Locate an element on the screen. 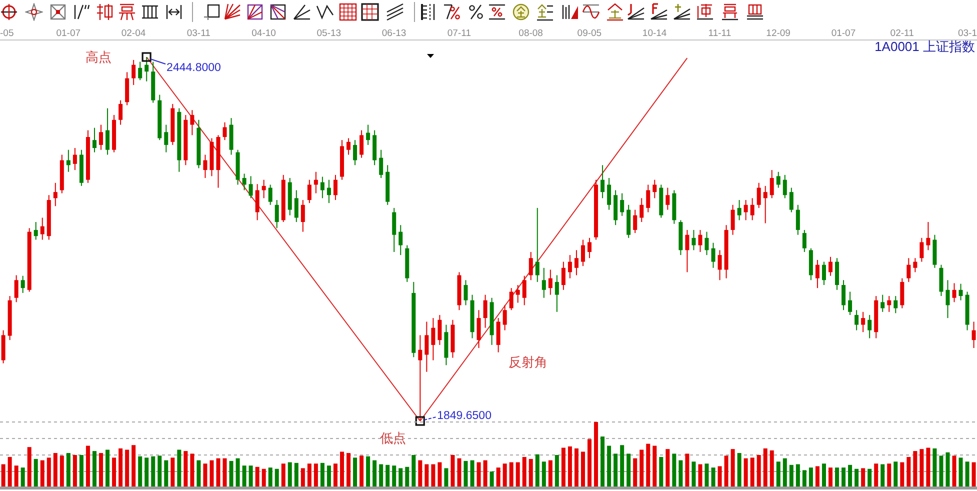 The image size is (977, 491). x-tick-label: 11-11 is located at coordinates (720, 33).